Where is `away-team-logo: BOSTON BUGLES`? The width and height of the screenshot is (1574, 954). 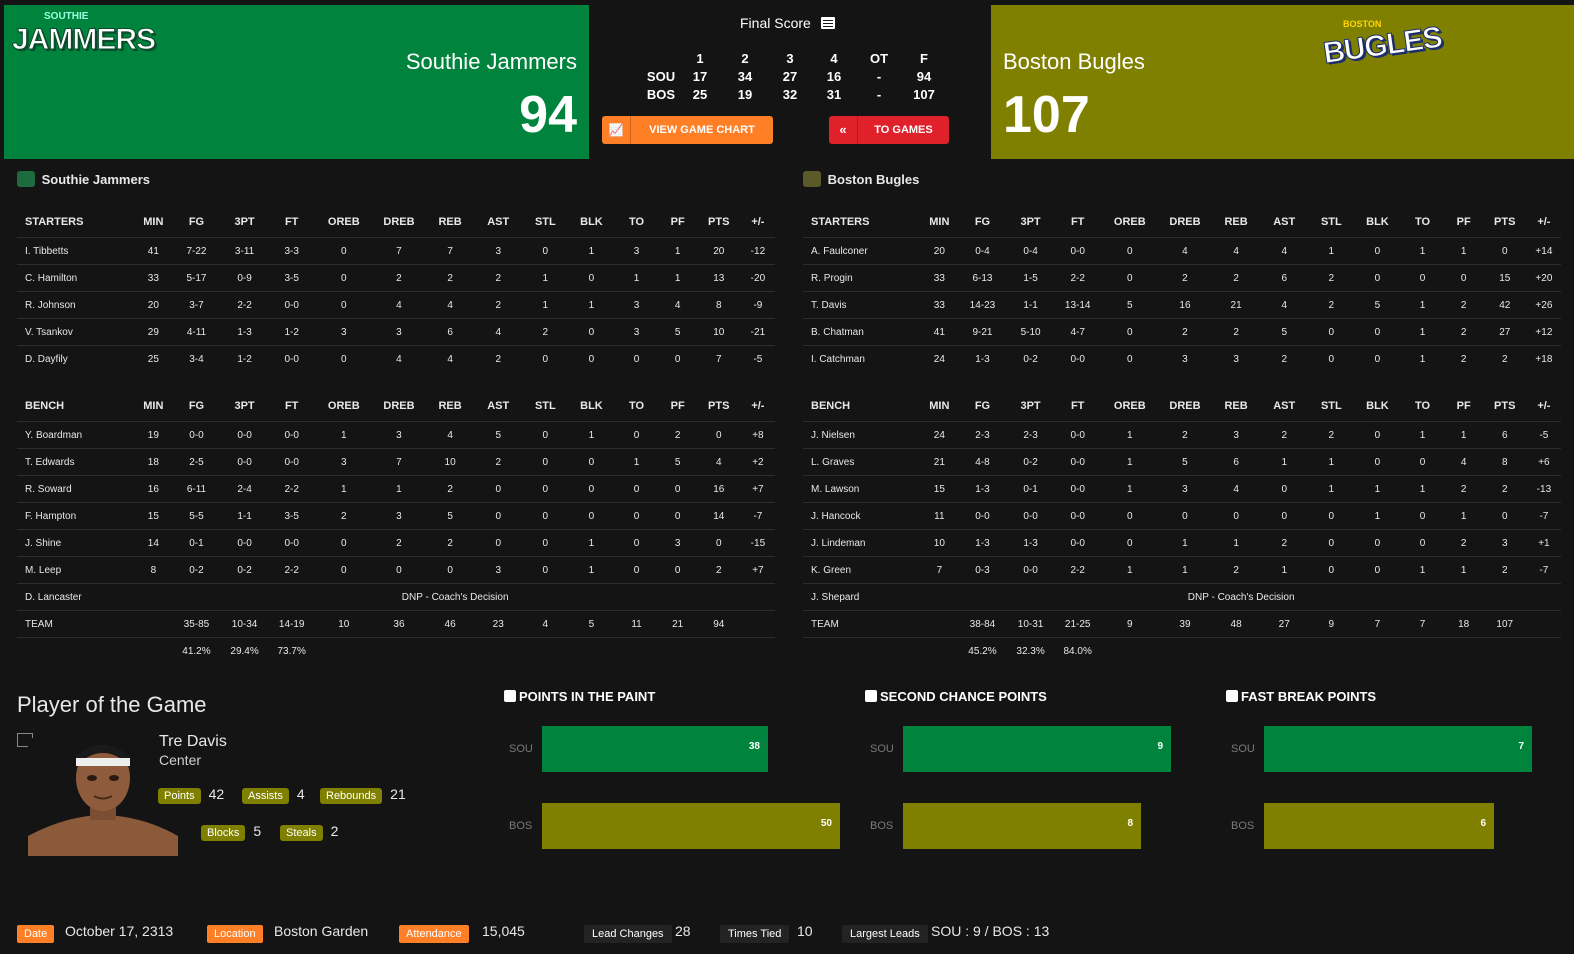
away-team-logo: BOSTON BUGLES is located at coordinates (1374, 43).